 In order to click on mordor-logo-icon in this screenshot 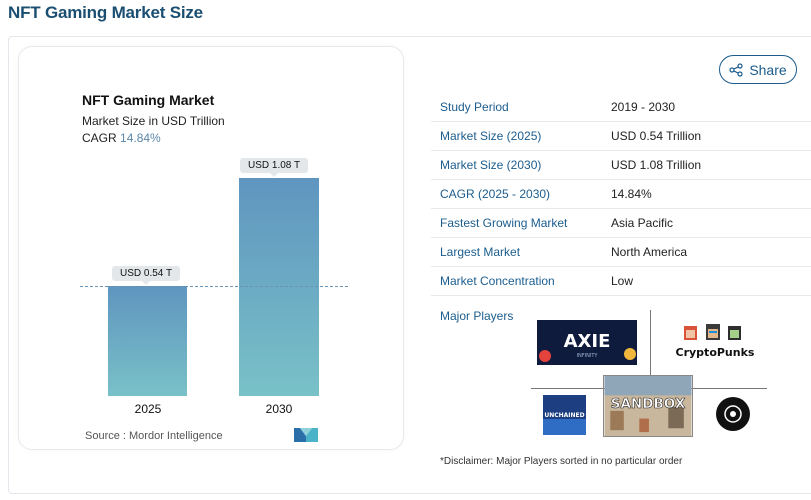, I will do `click(306, 435)`.